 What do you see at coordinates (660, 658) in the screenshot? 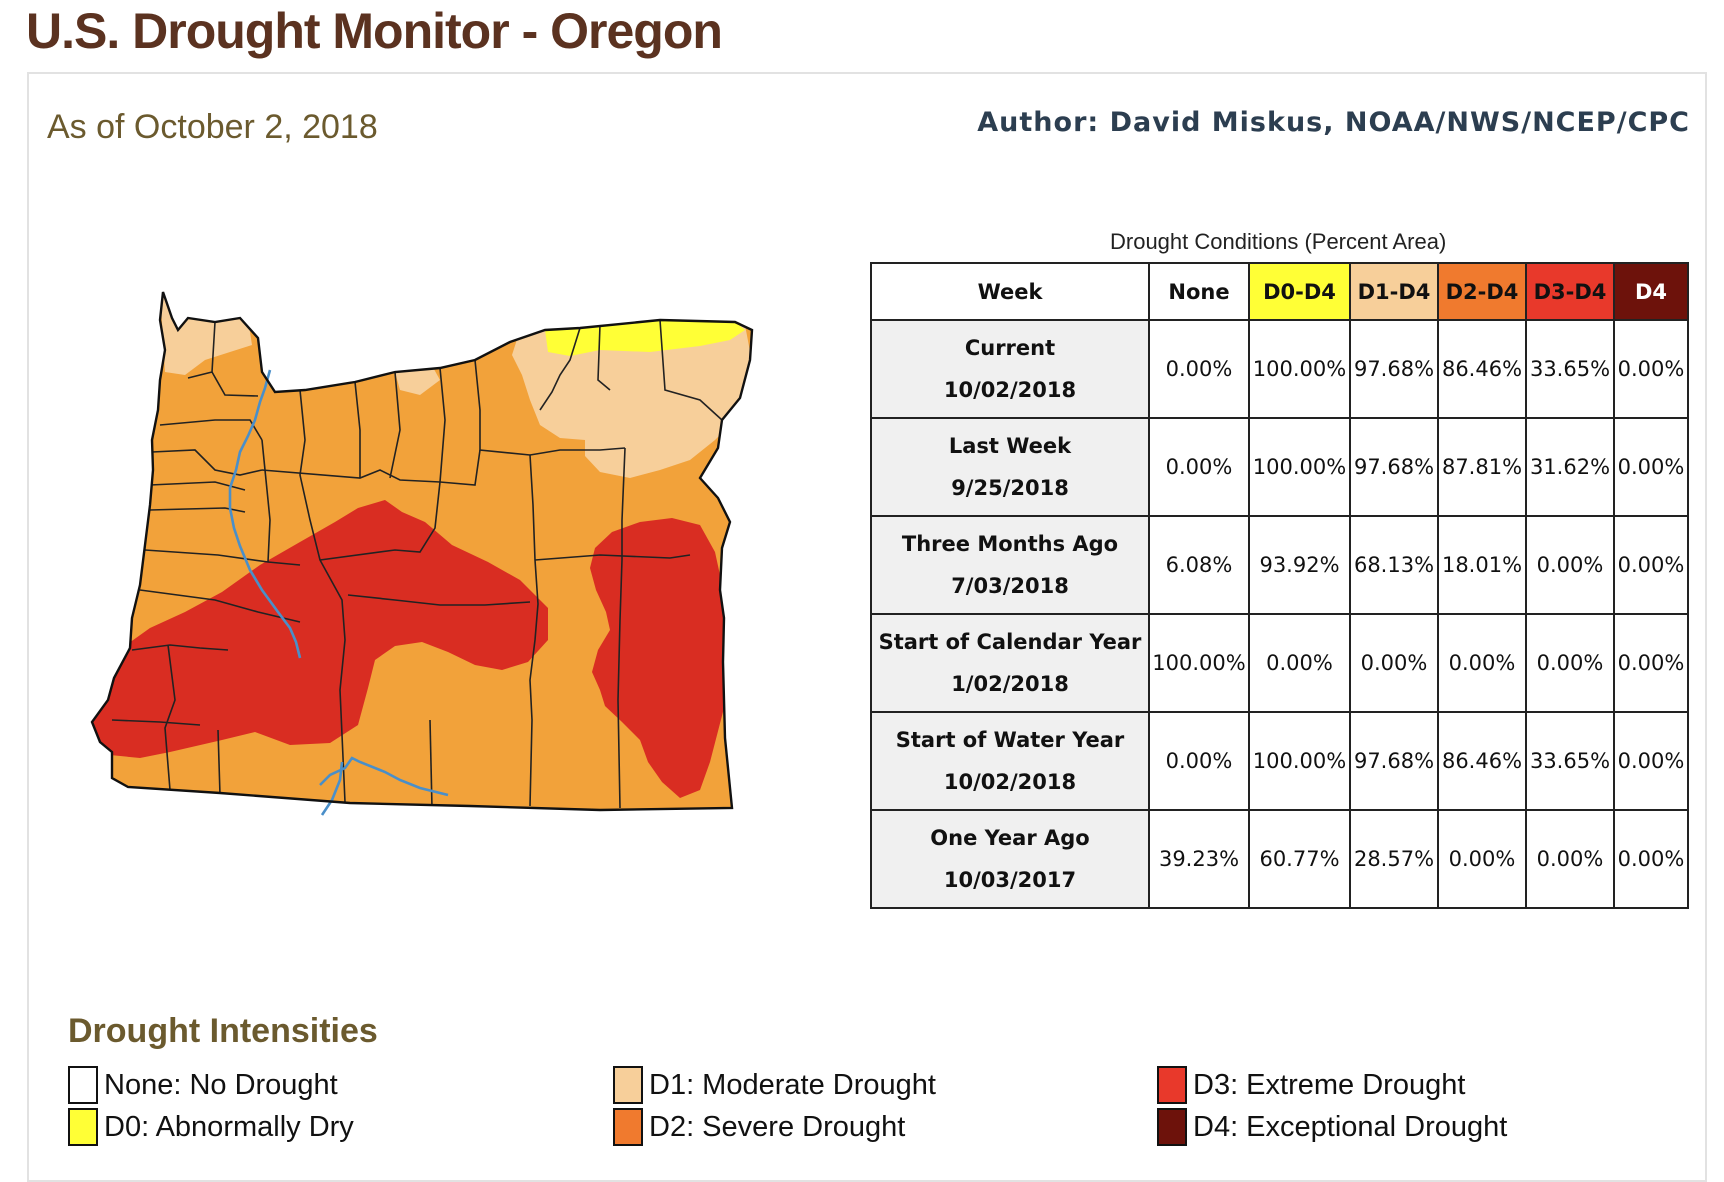
I see `d3-region-southeast` at bounding box center [660, 658].